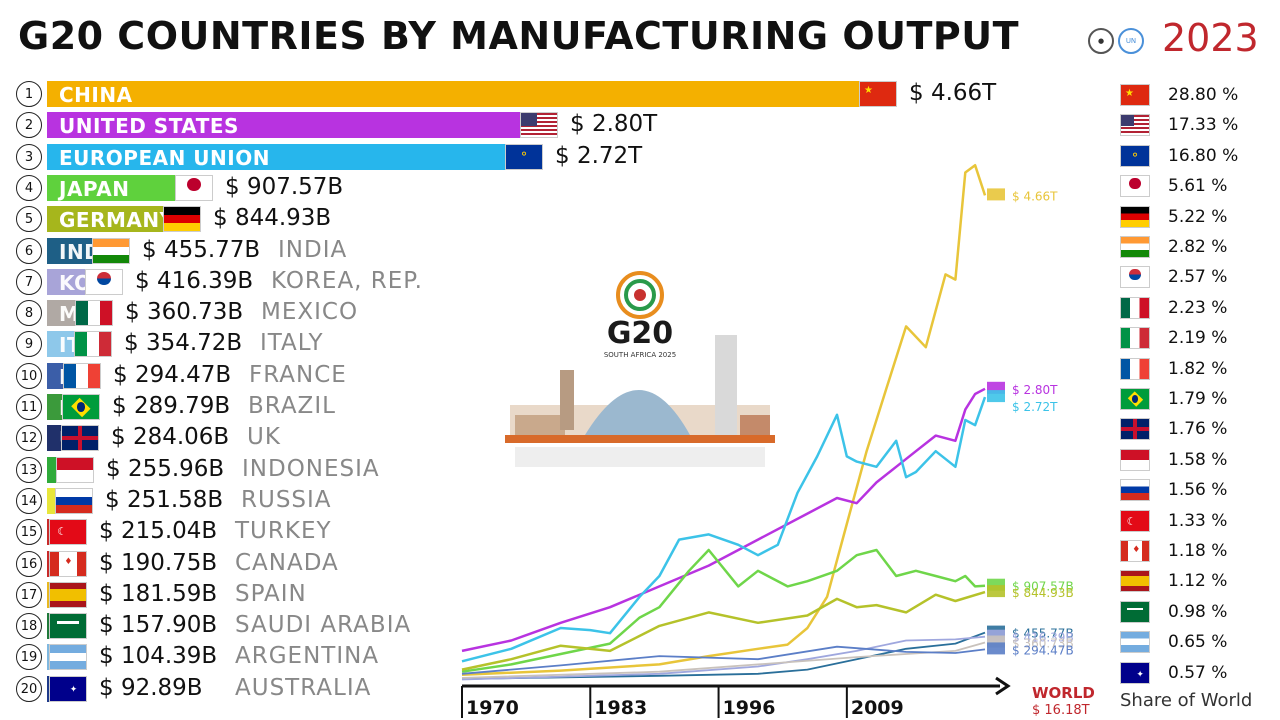 The height and width of the screenshot is (720, 1280). What do you see at coordinates (29, 376) in the screenshot?
I see `rank-badge: 10` at bounding box center [29, 376].